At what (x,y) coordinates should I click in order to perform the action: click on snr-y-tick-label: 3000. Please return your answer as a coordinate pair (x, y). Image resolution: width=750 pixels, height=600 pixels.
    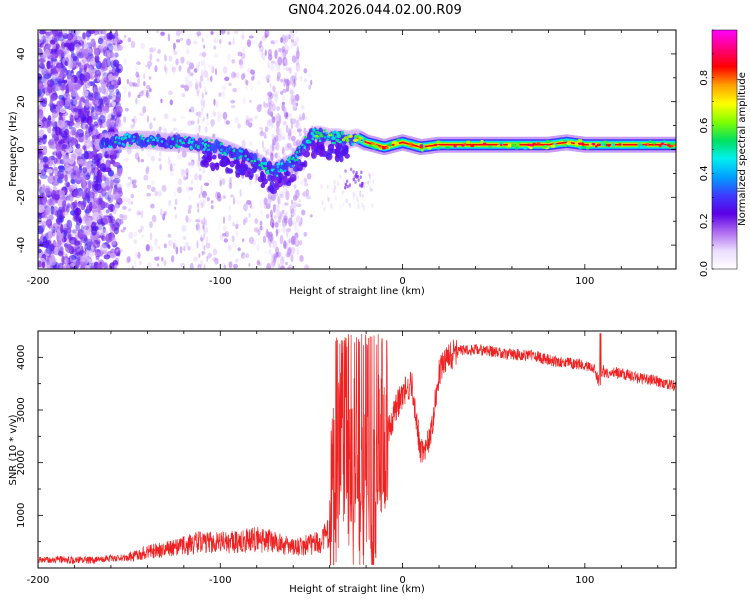
    Looking at the image, I should click on (21, 409).